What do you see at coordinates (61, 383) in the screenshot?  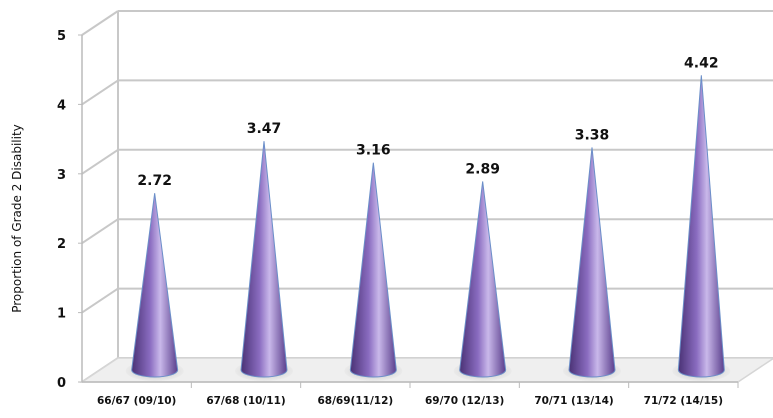 I see `y-tick-label: 0` at bounding box center [61, 383].